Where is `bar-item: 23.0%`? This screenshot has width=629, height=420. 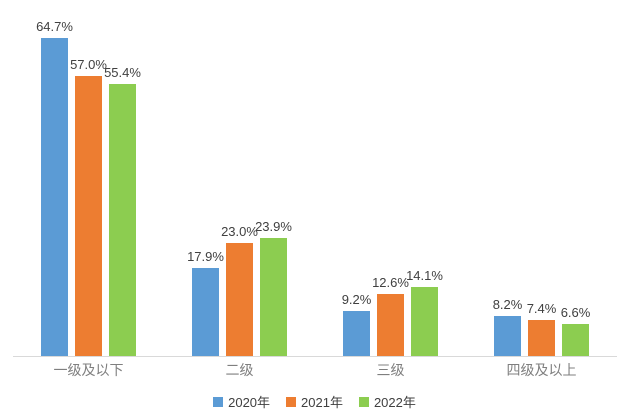
bar-item: 23.0% is located at coordinates (239, 290).